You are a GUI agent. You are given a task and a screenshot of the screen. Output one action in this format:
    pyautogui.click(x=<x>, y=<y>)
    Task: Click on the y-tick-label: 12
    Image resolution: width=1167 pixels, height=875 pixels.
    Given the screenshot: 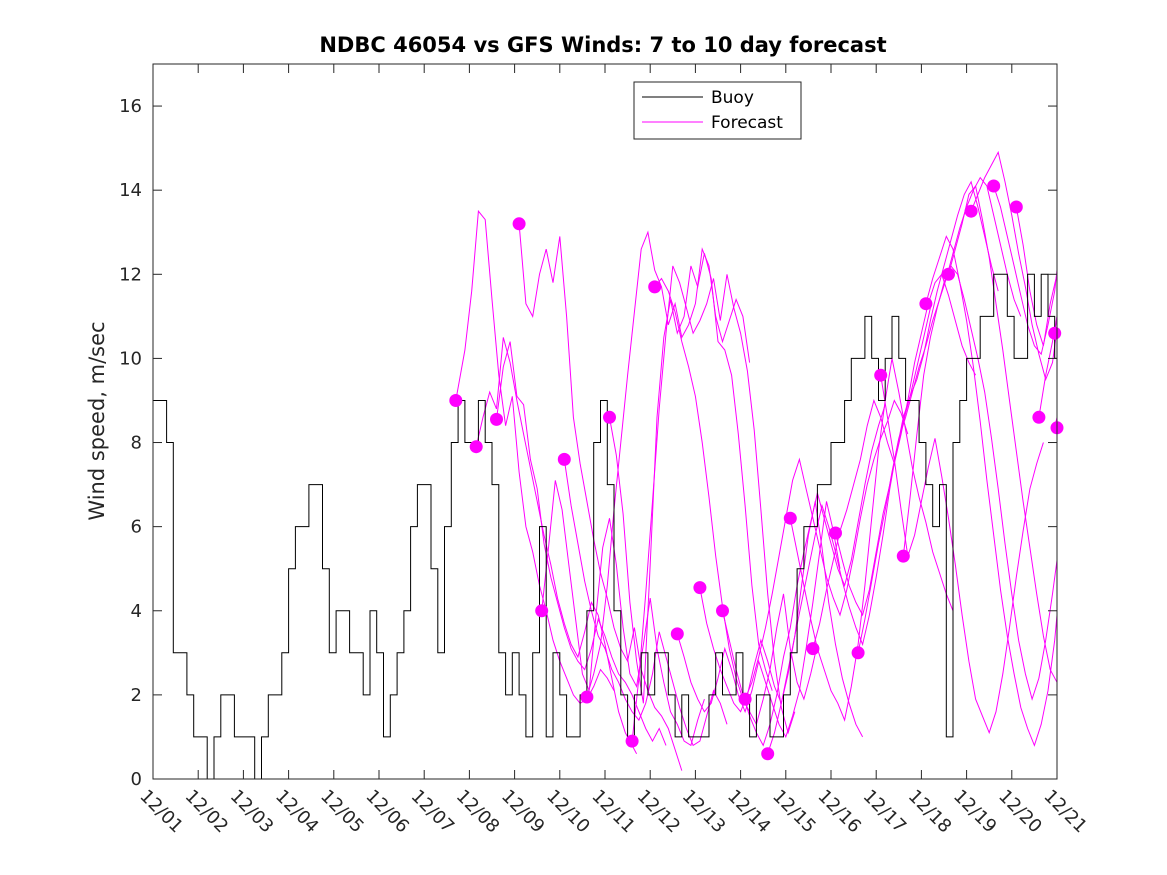 What is the action you would take?
    pyautogui.click(x=130, y=274)
    